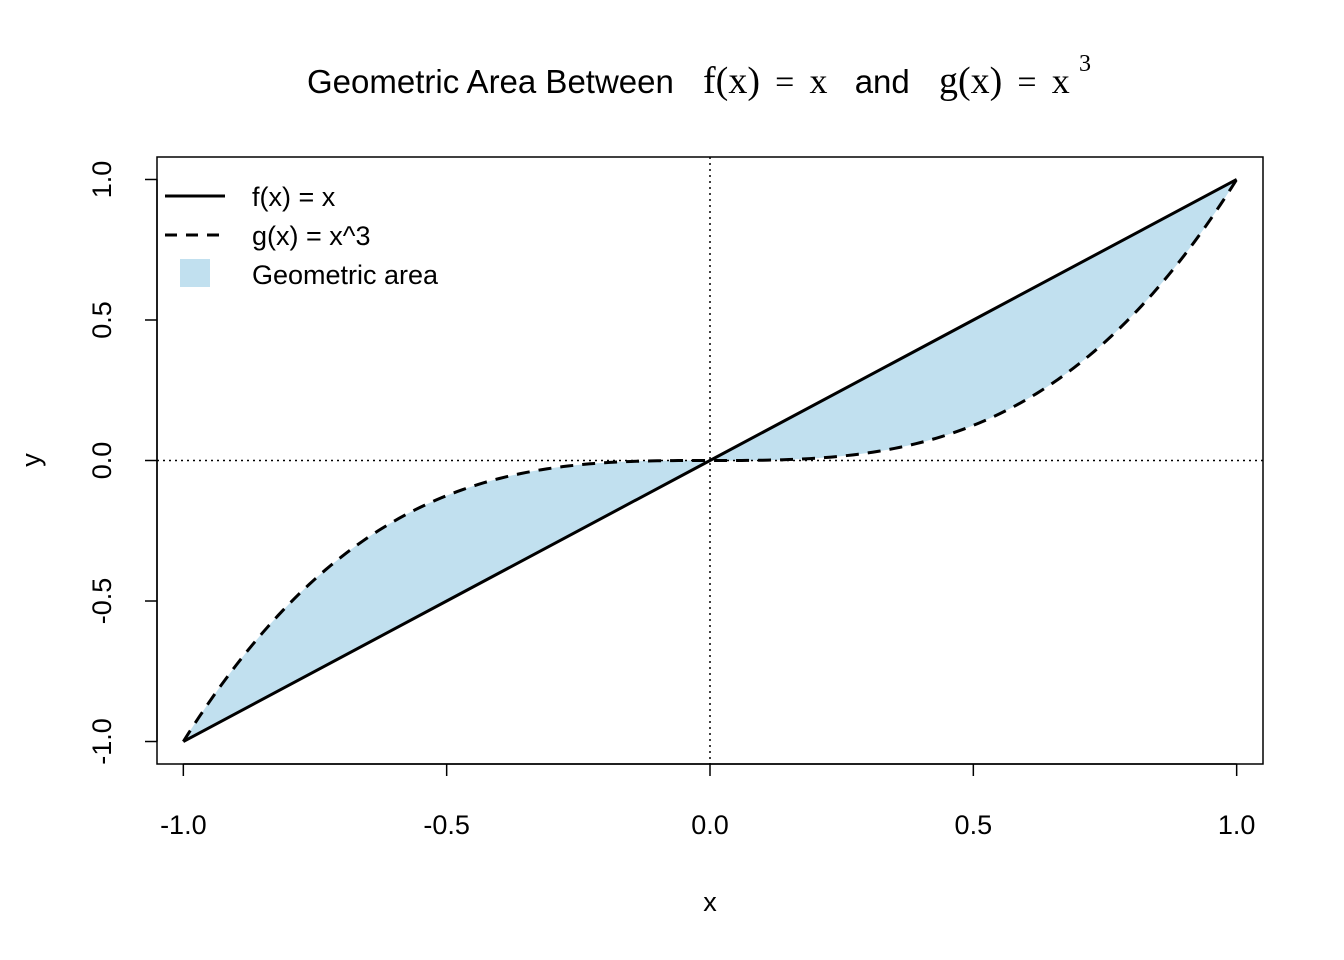 The width and height of the screenshot is (1344, 960). Describe the element at coordinates (446, 825) in the screenshot. I see `x-tick-label: -0.5` at that location.